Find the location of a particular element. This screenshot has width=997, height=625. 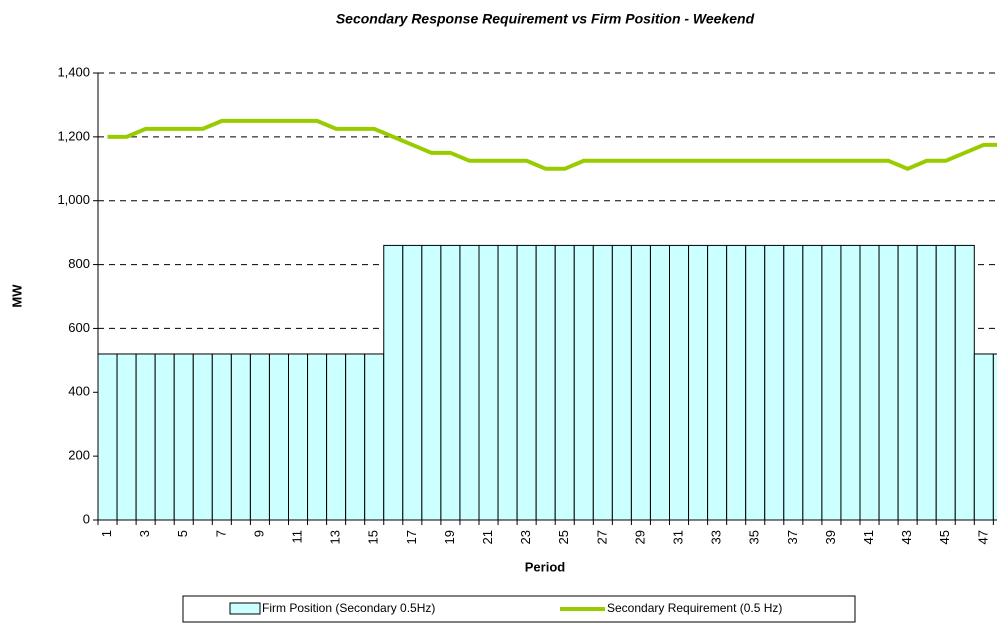

x-tick-label: 3 is located at coordinates (144, 533).